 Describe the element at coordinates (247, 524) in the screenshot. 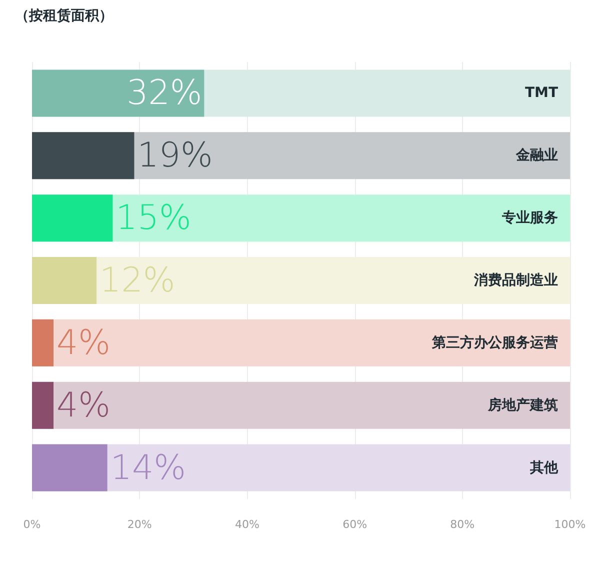

I see `x-tick-label: 40%` at that location.